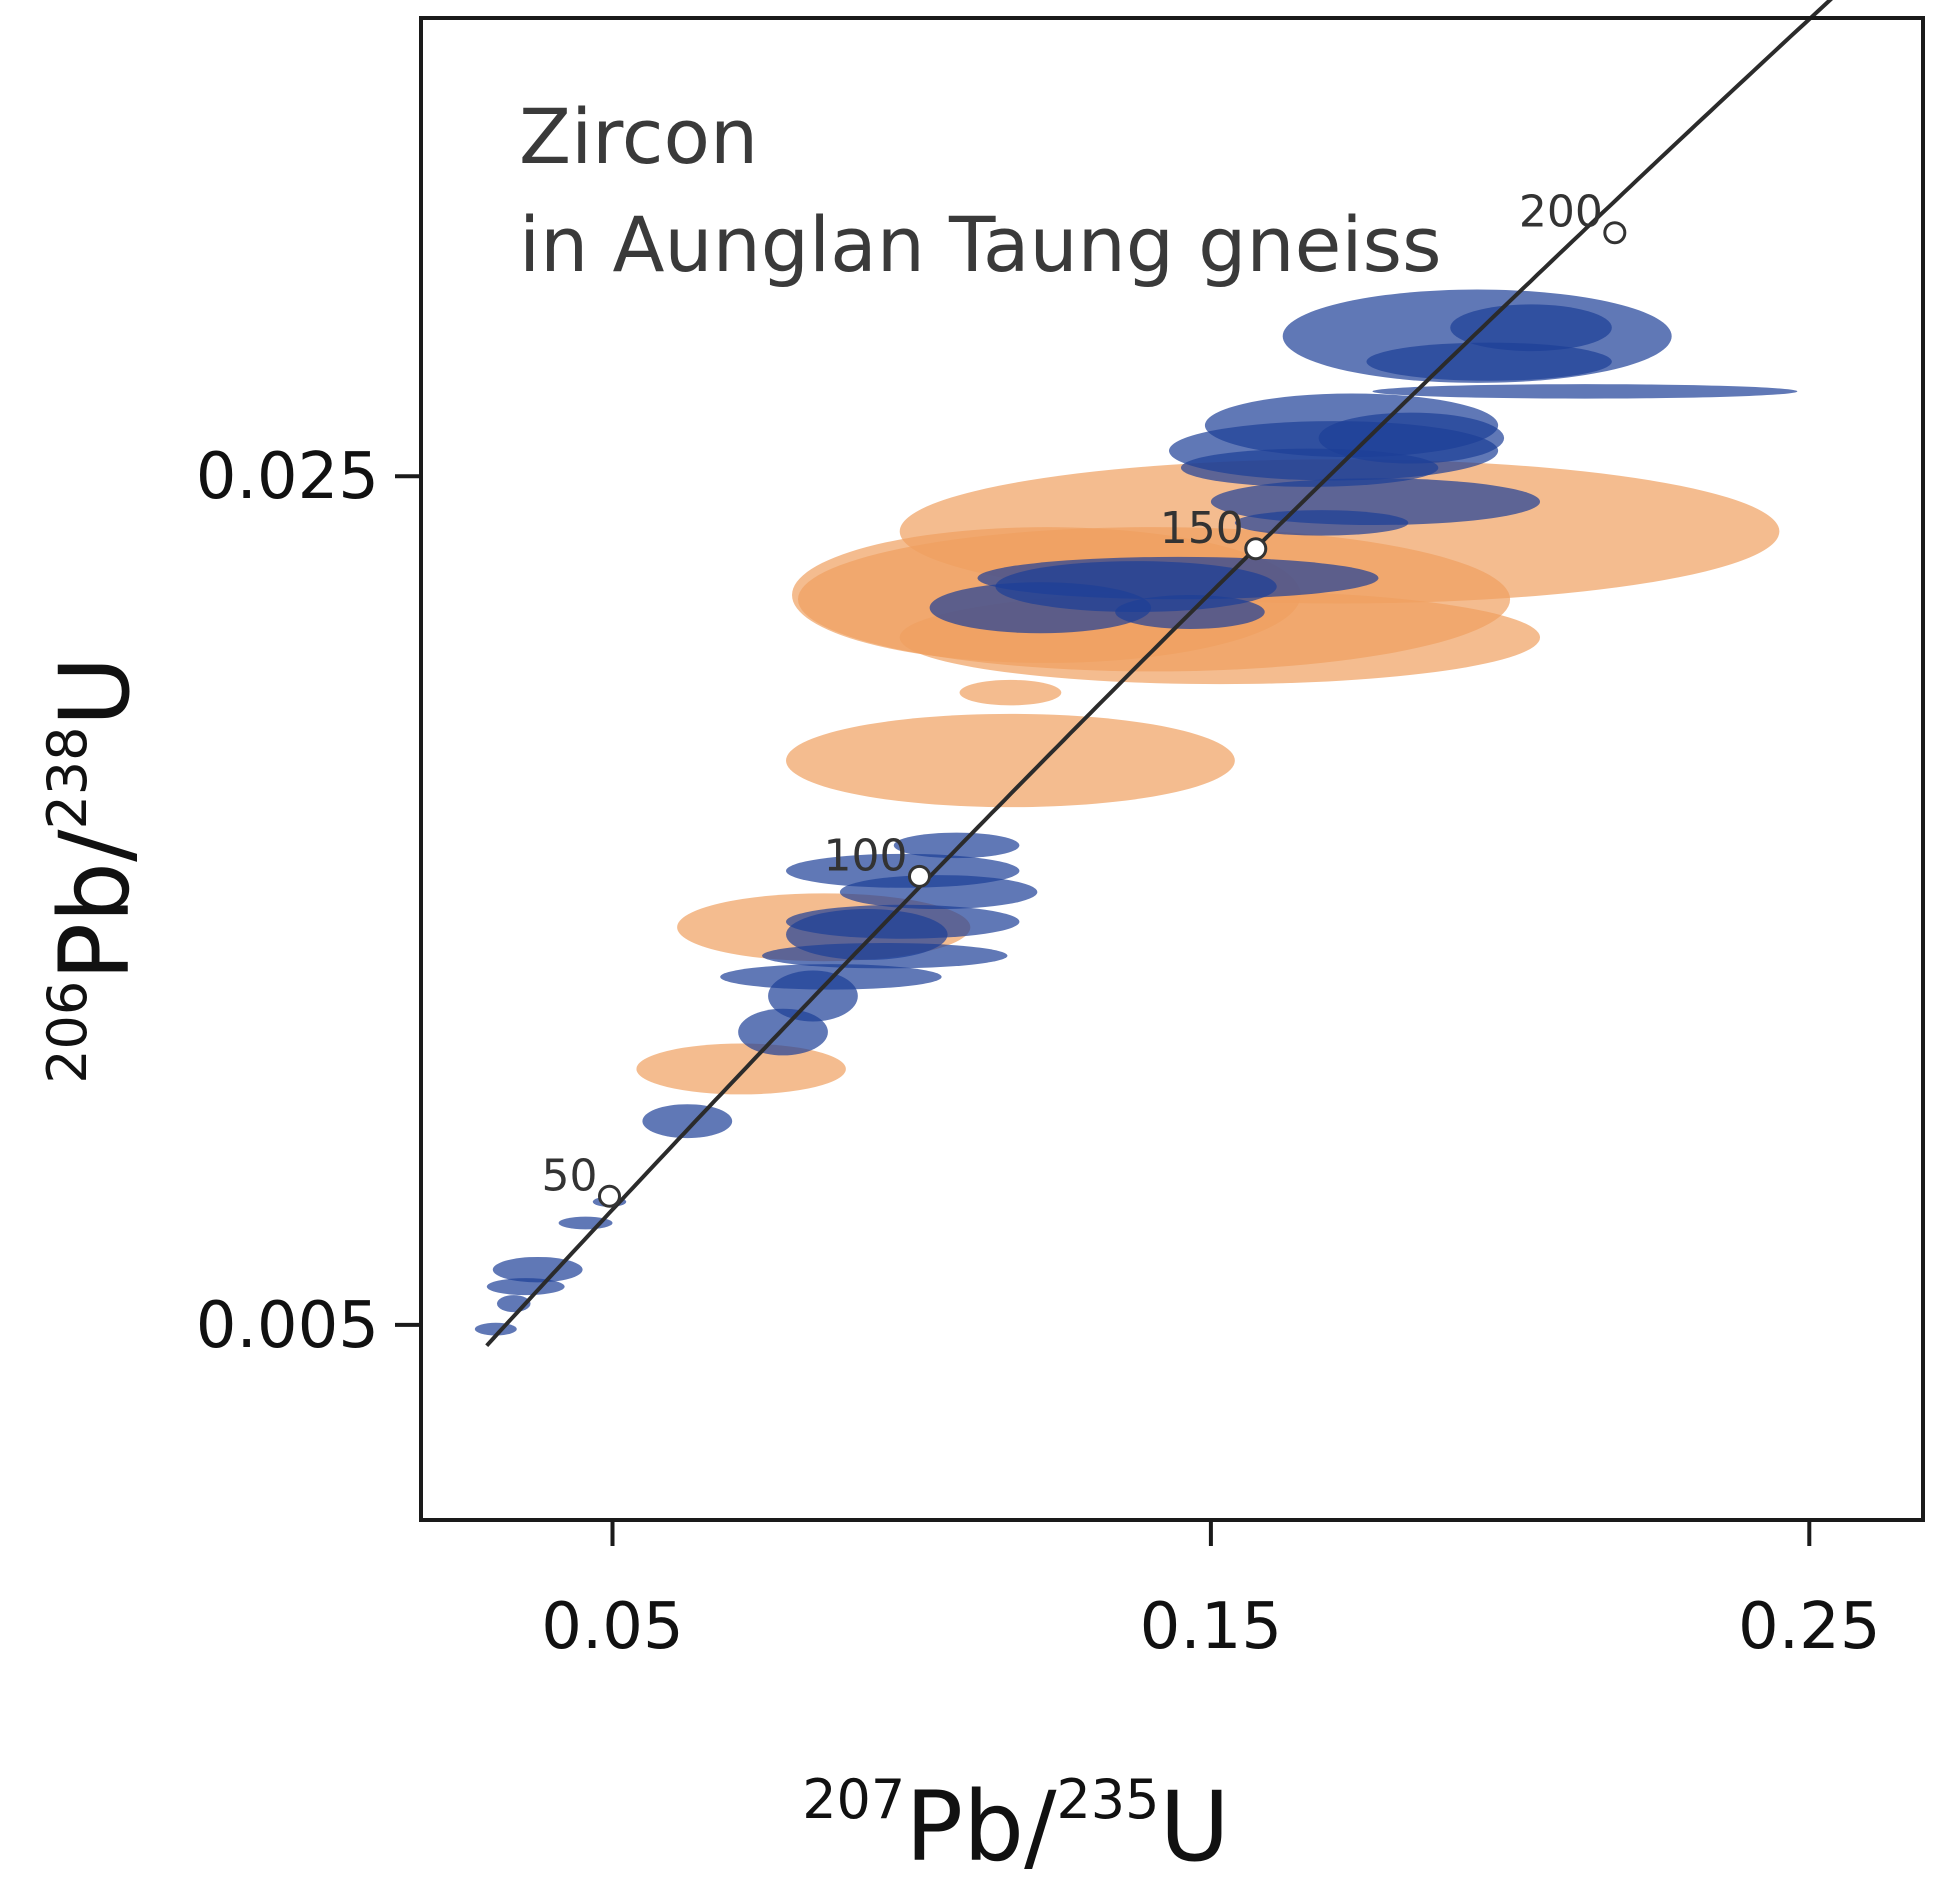 The image size is (1940, 1899). Describe the element at coordinates (865, 855) in the screenshot. I see `age-marker-label-100: 100` at that location.